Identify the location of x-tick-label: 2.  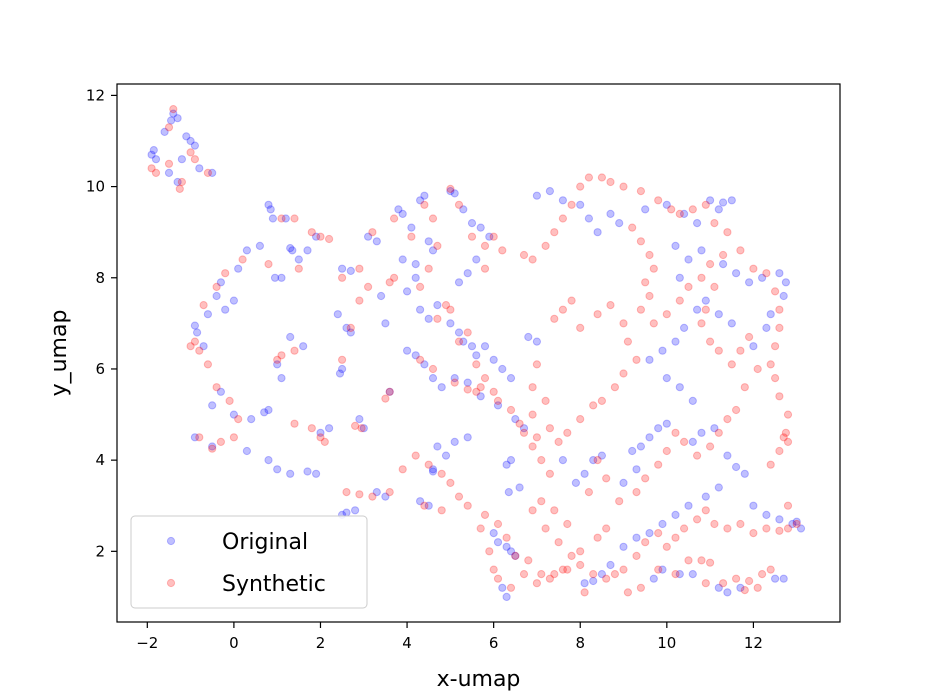
(321, 643).